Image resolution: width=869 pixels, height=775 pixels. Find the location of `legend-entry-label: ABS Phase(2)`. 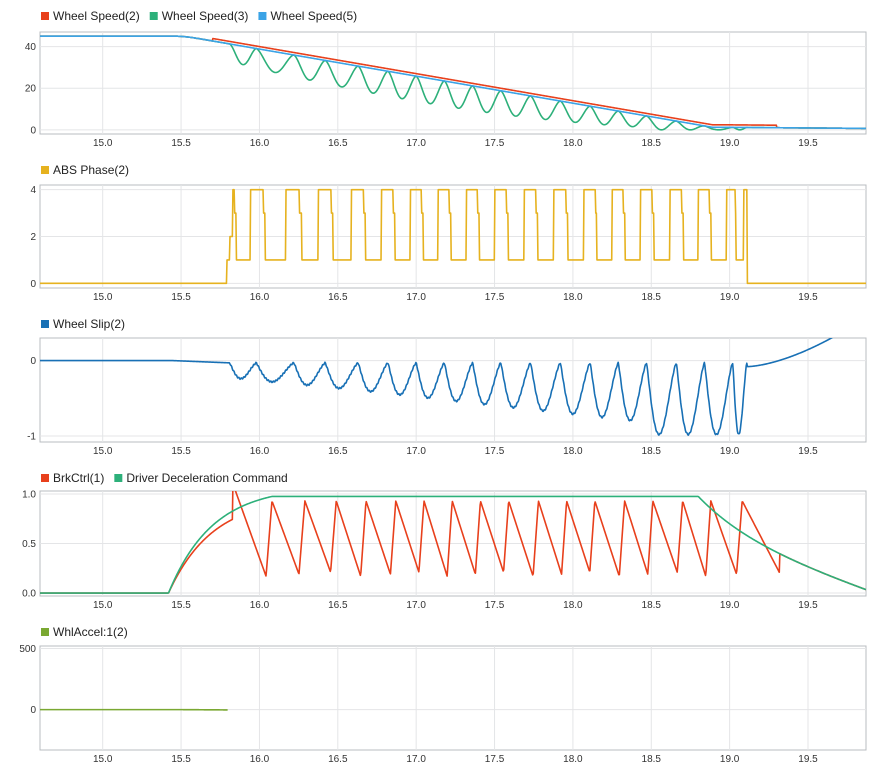

legend-entry-label: ABS Phase(2) is located at coordinates (91, 170).